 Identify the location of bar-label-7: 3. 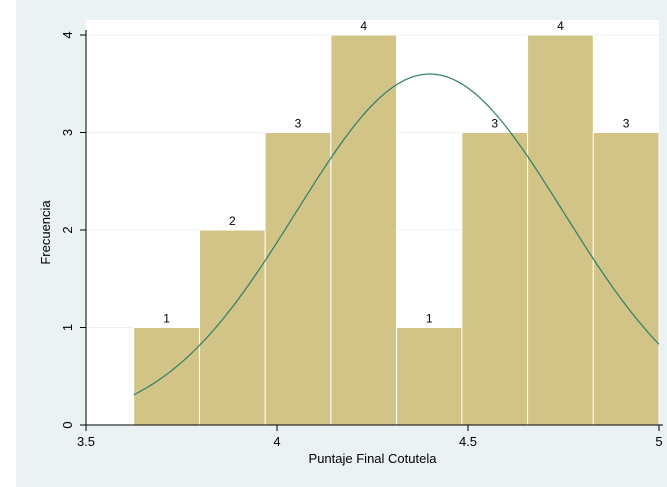
(626, 124).